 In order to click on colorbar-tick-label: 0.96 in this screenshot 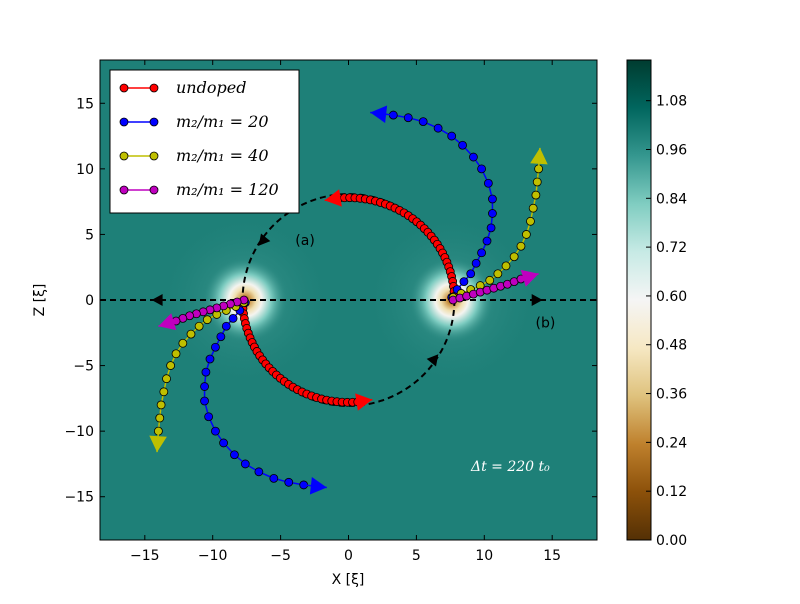, I will do `click(671, 150)`.